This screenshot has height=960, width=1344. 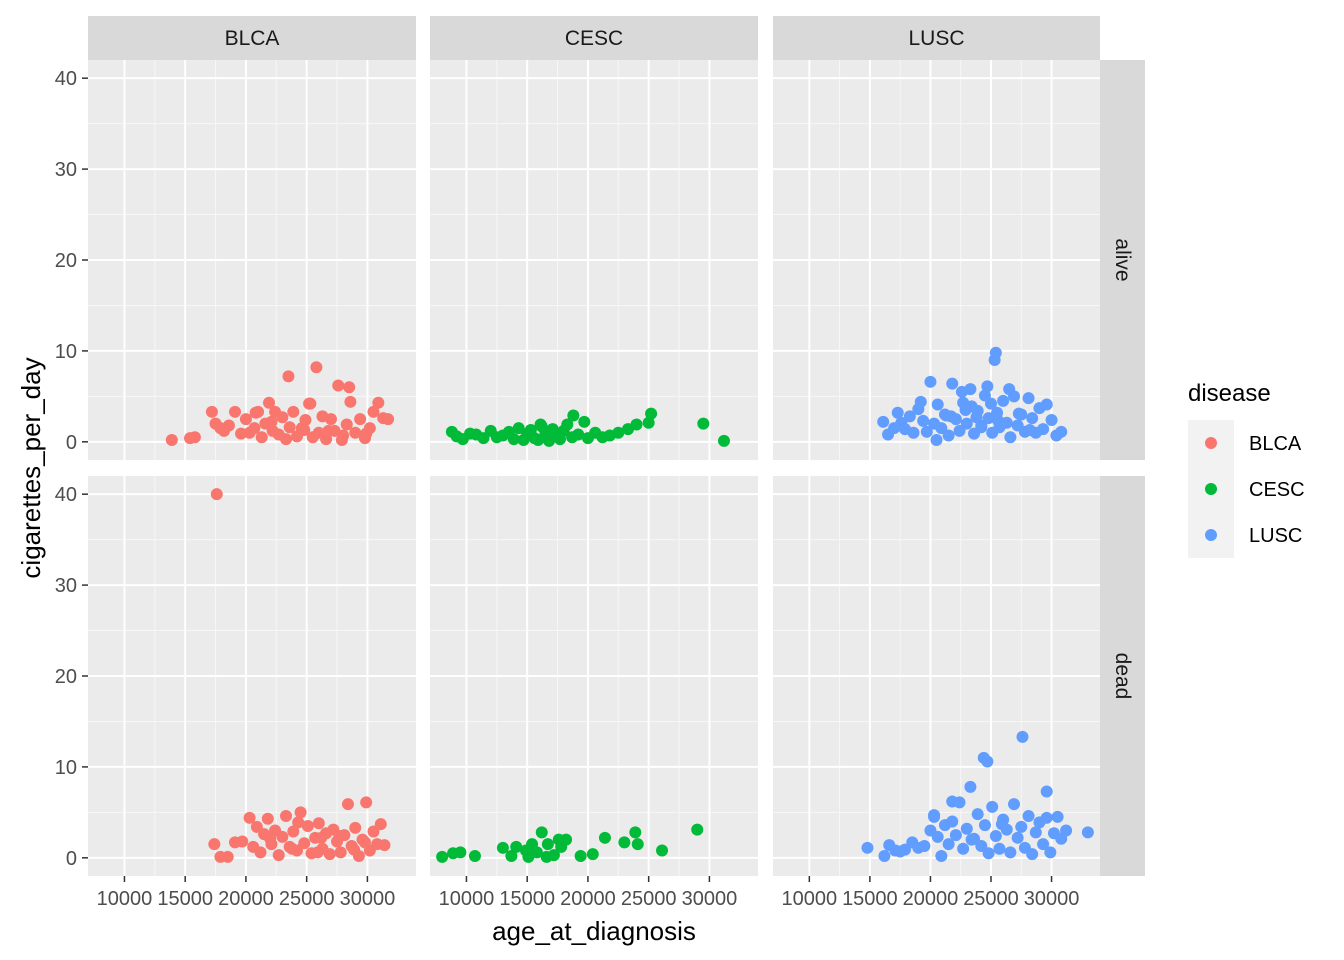 I want to click on x-axis-cesc: 10000 15000 20000 25000 30000, so click(x=588, y=893).